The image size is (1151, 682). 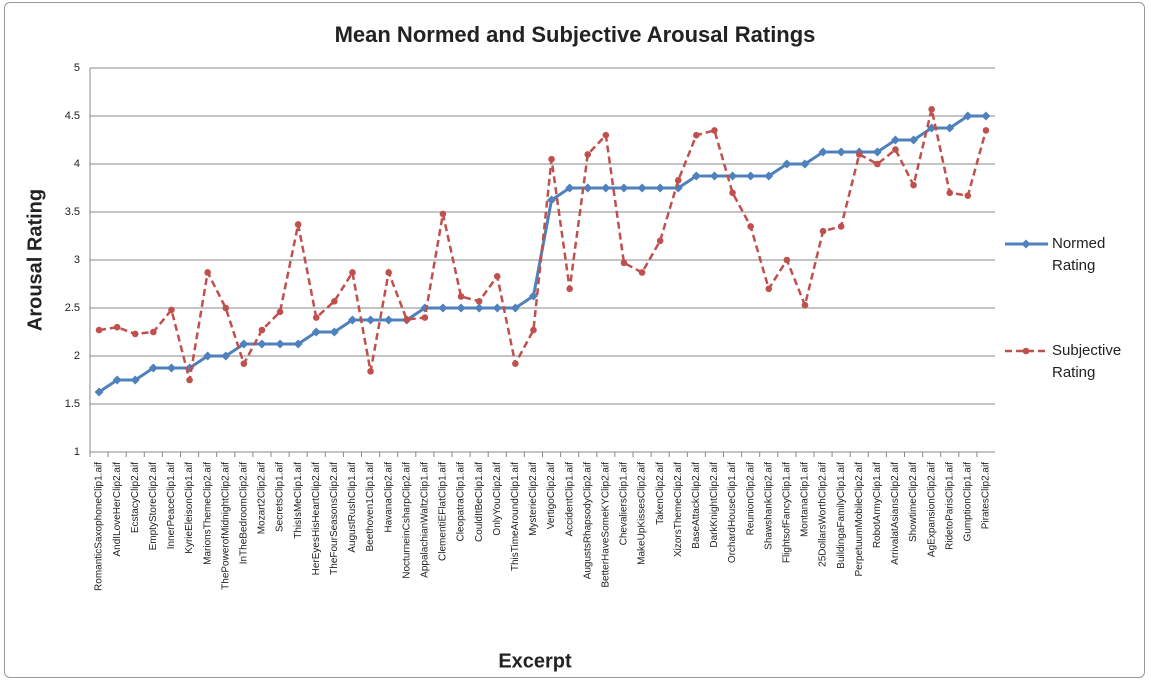 I want to click on y-tick-label: 2.5, so click(x=72, y=308).